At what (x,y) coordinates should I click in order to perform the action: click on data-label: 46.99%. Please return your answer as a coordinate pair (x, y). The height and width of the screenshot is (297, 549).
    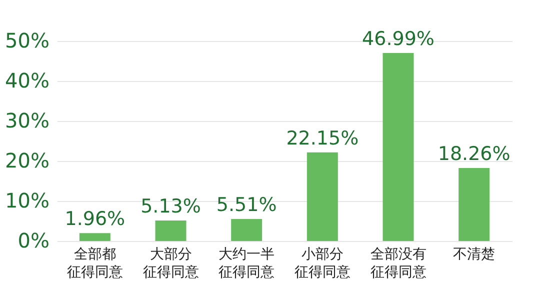
    Looking at the image, I should click on (398, 39).